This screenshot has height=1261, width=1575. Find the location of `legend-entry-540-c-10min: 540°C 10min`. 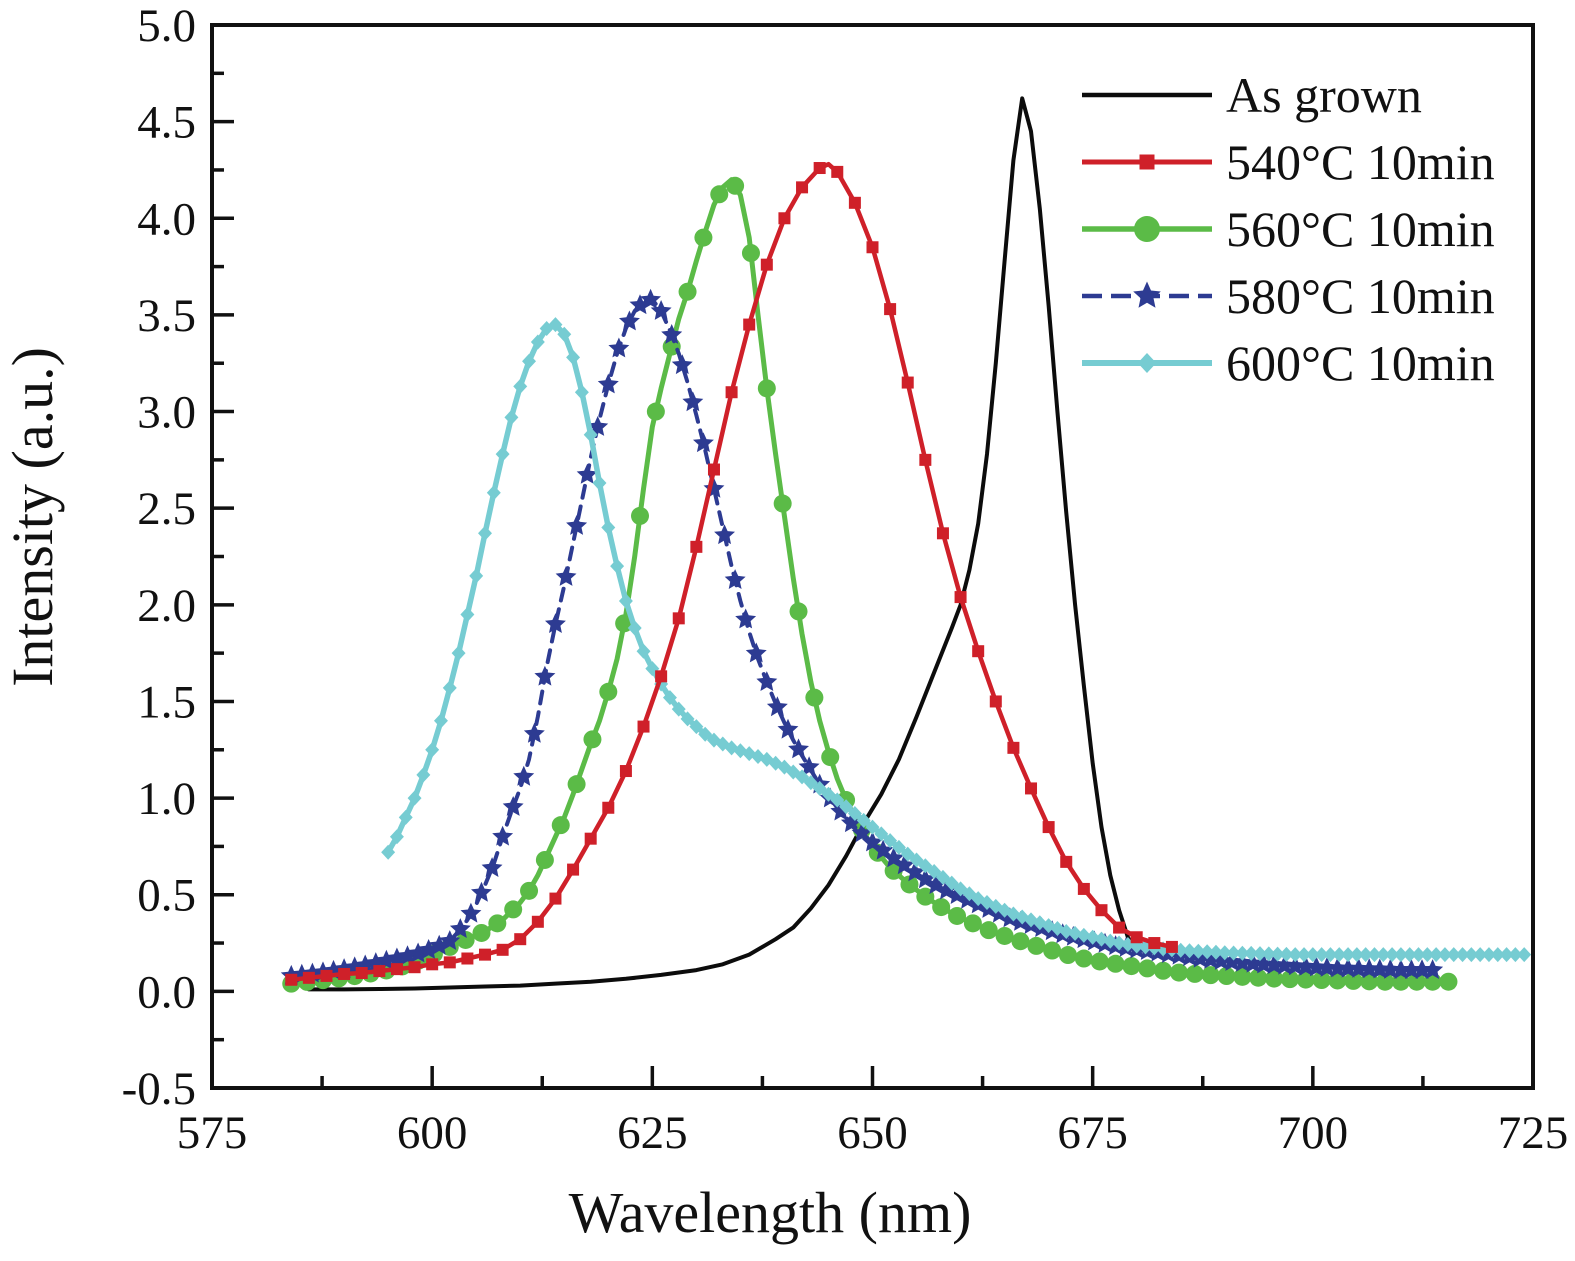

legend-entry-540-c-10min: 540°C 10min is located at coordinates (1288, 162).